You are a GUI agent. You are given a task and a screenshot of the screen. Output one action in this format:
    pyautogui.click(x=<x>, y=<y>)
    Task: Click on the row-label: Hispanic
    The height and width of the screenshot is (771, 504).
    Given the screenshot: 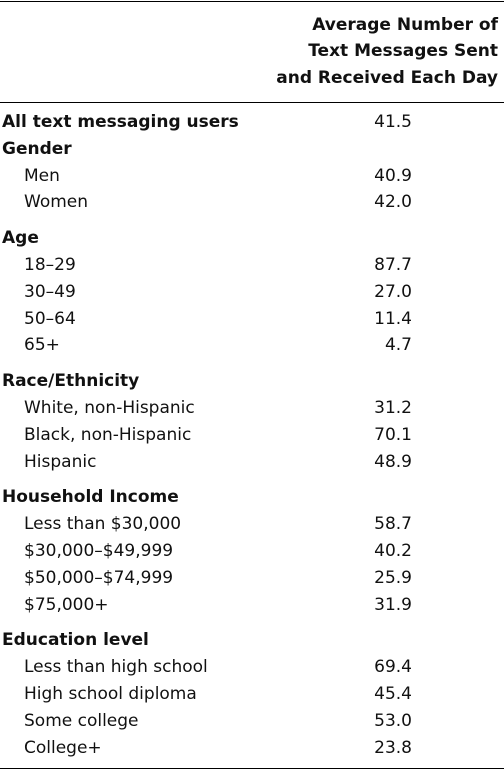 What is the action you would take?
    pyautogui.click(x=60, y=461)
    